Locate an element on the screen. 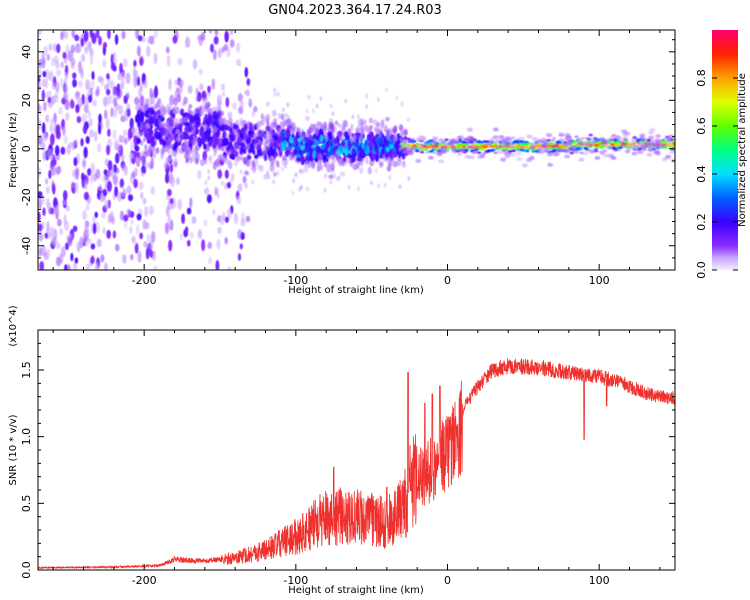 The image size is (750, 600). spectrogram-xtick-label: 100 is located at coordinates (599, 280).